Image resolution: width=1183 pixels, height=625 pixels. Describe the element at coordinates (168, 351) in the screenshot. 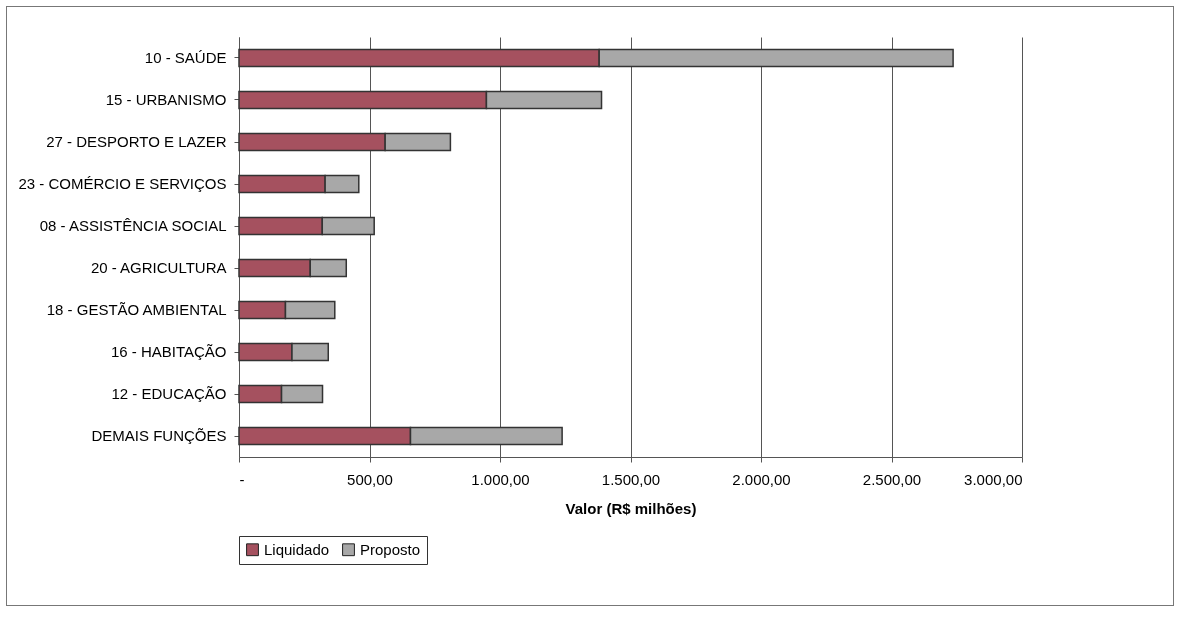

I see `y-tick-label: 16 - HABITAÇÃO` at that location.